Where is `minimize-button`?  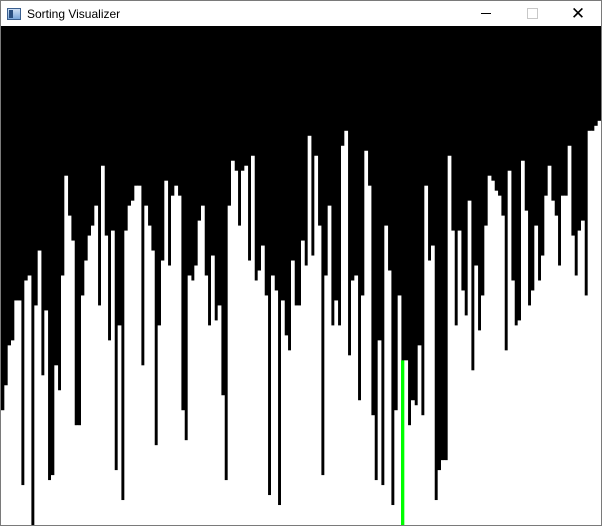 minimize-button is located at coordinates (486, 13).